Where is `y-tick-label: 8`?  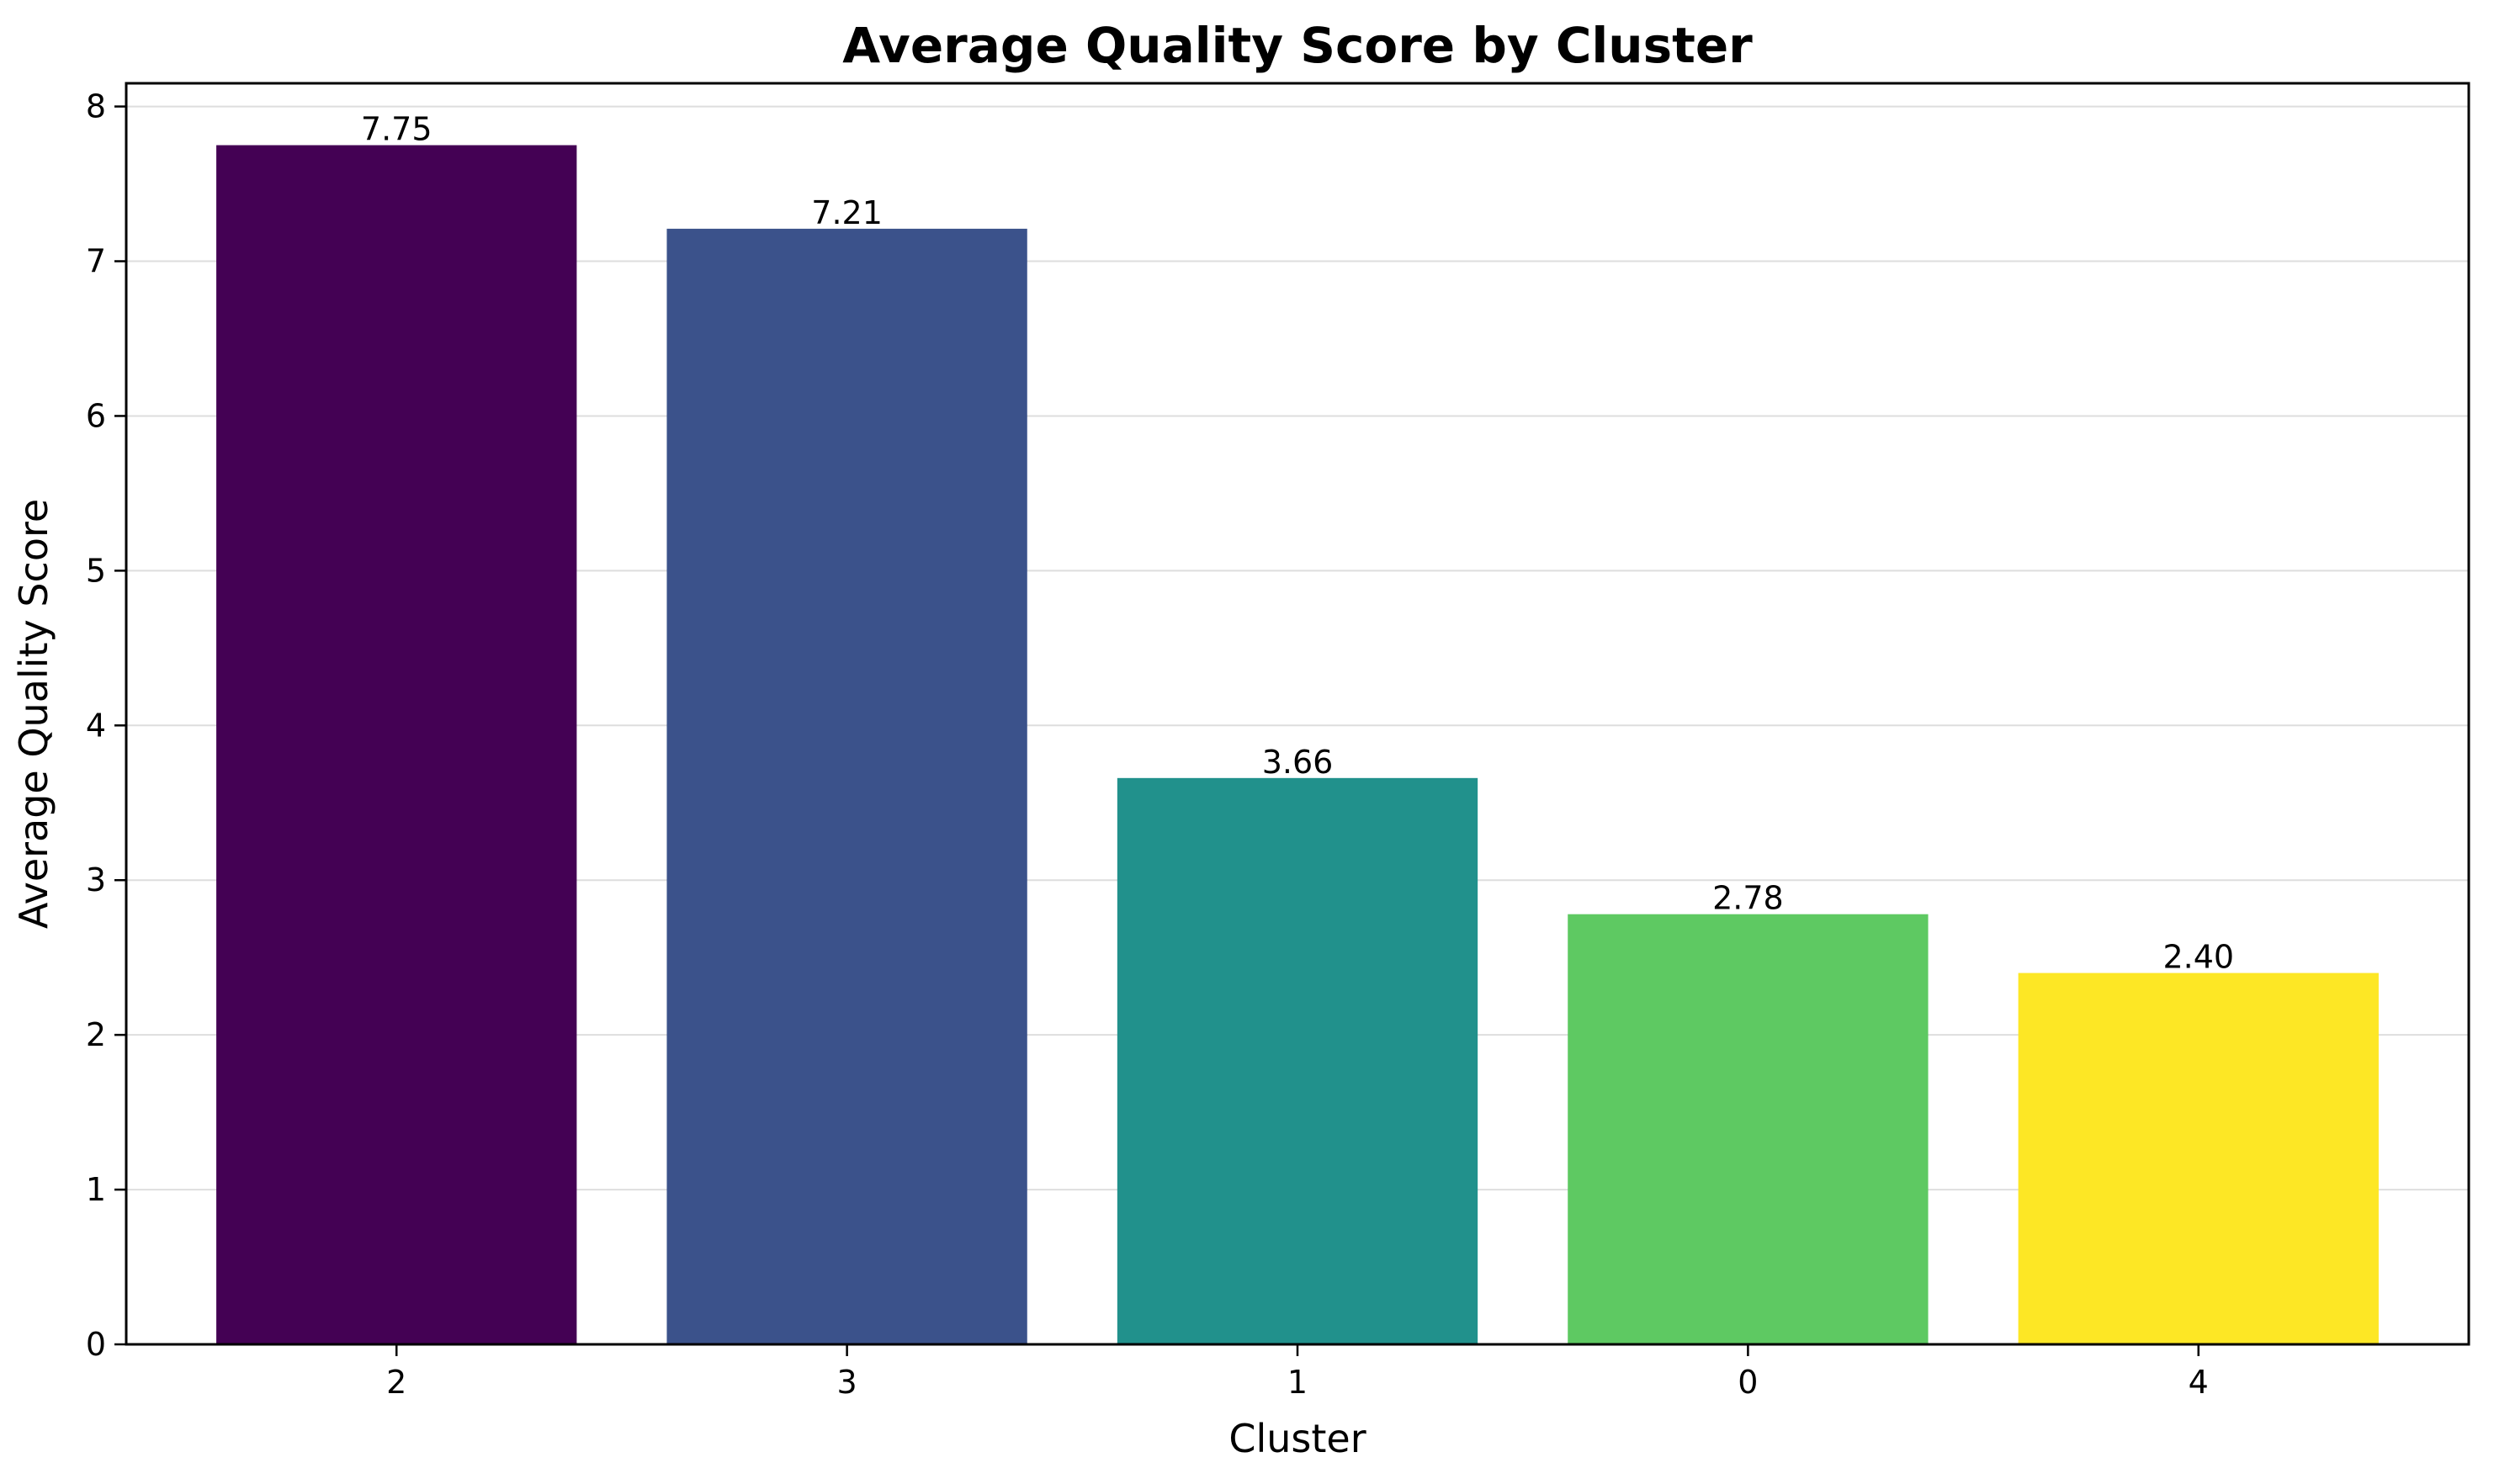 y-tick-label: 8 is located at coordinates (96, 106).